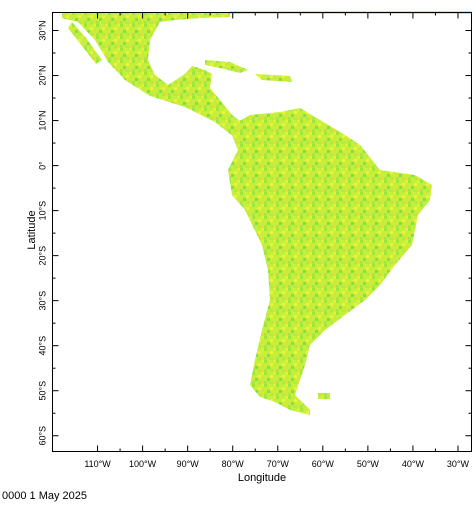 This screenshot has width=476, height=509. Describe the element at coordinates (143, 464) in the screenshot. I see `x-tick-label: 100°W` at that location.